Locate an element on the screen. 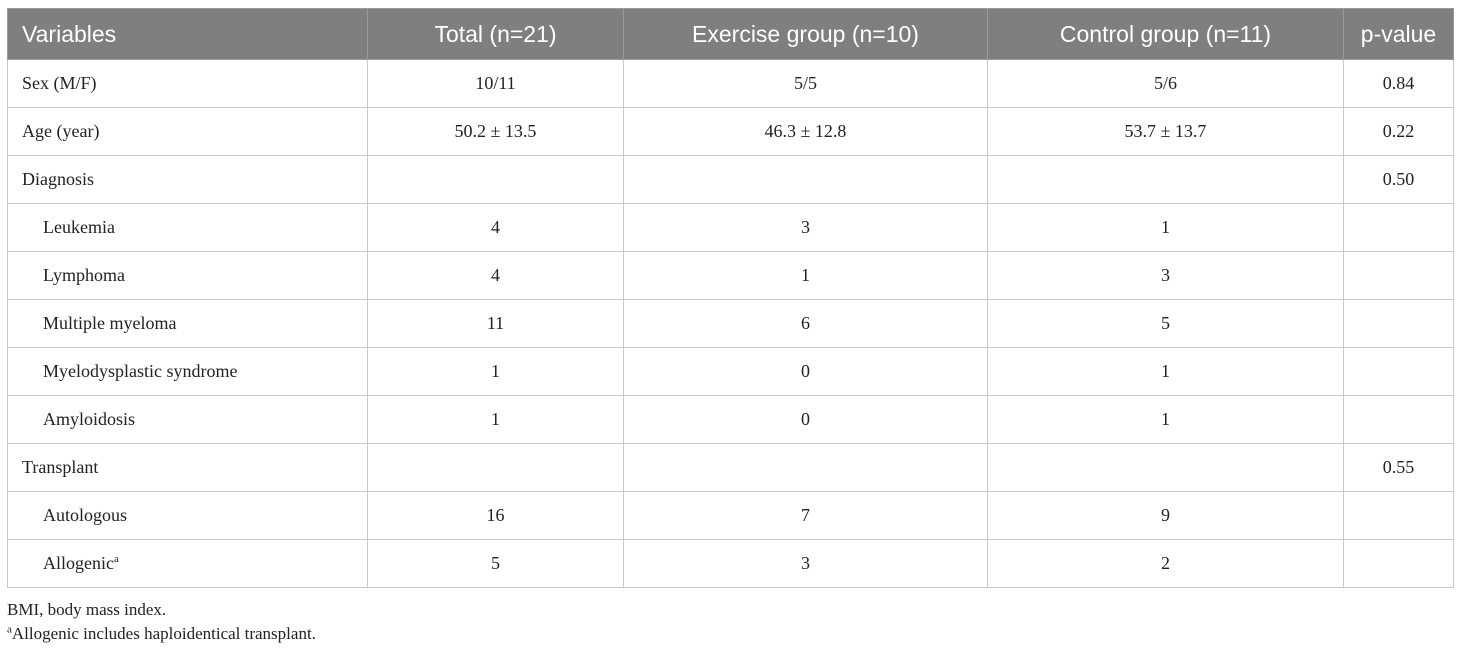 The image size is (1460, 653). row-label: Allogenic is located at coordinates (78, 563).